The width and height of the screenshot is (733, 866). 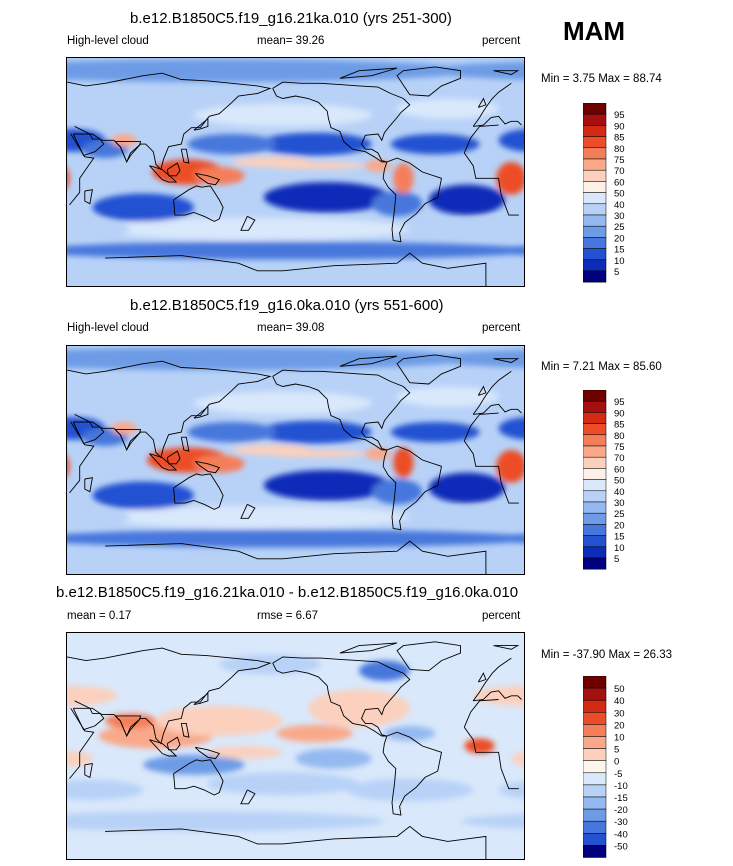 I want to click on panel-1-mean-label: mean= 39.26, so click(x=291, y=41).